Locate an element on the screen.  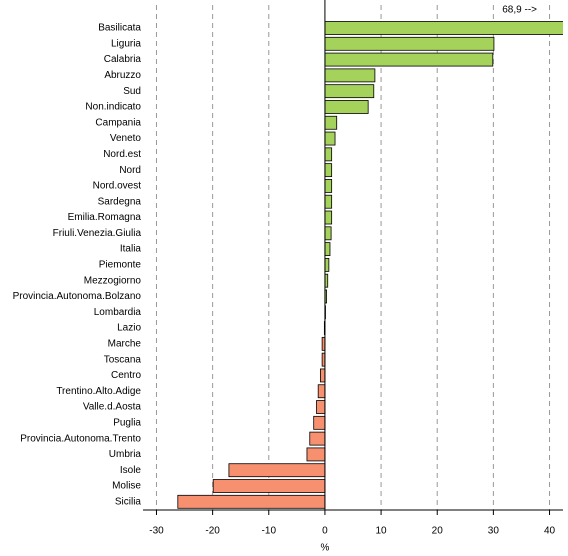
y-tick-label: Nord.ovest is located at coordinates (117, 186).